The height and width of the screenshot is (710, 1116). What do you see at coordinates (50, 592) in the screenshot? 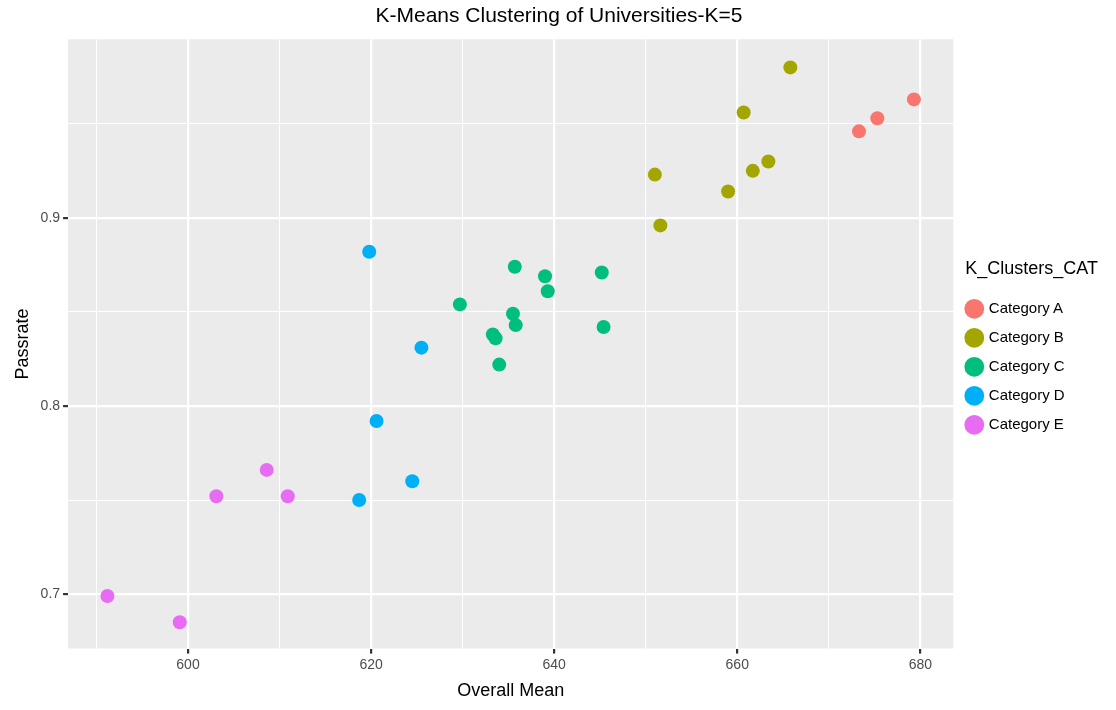
I see `y-tick-label: 0.7` at bounding box center [50, 592].